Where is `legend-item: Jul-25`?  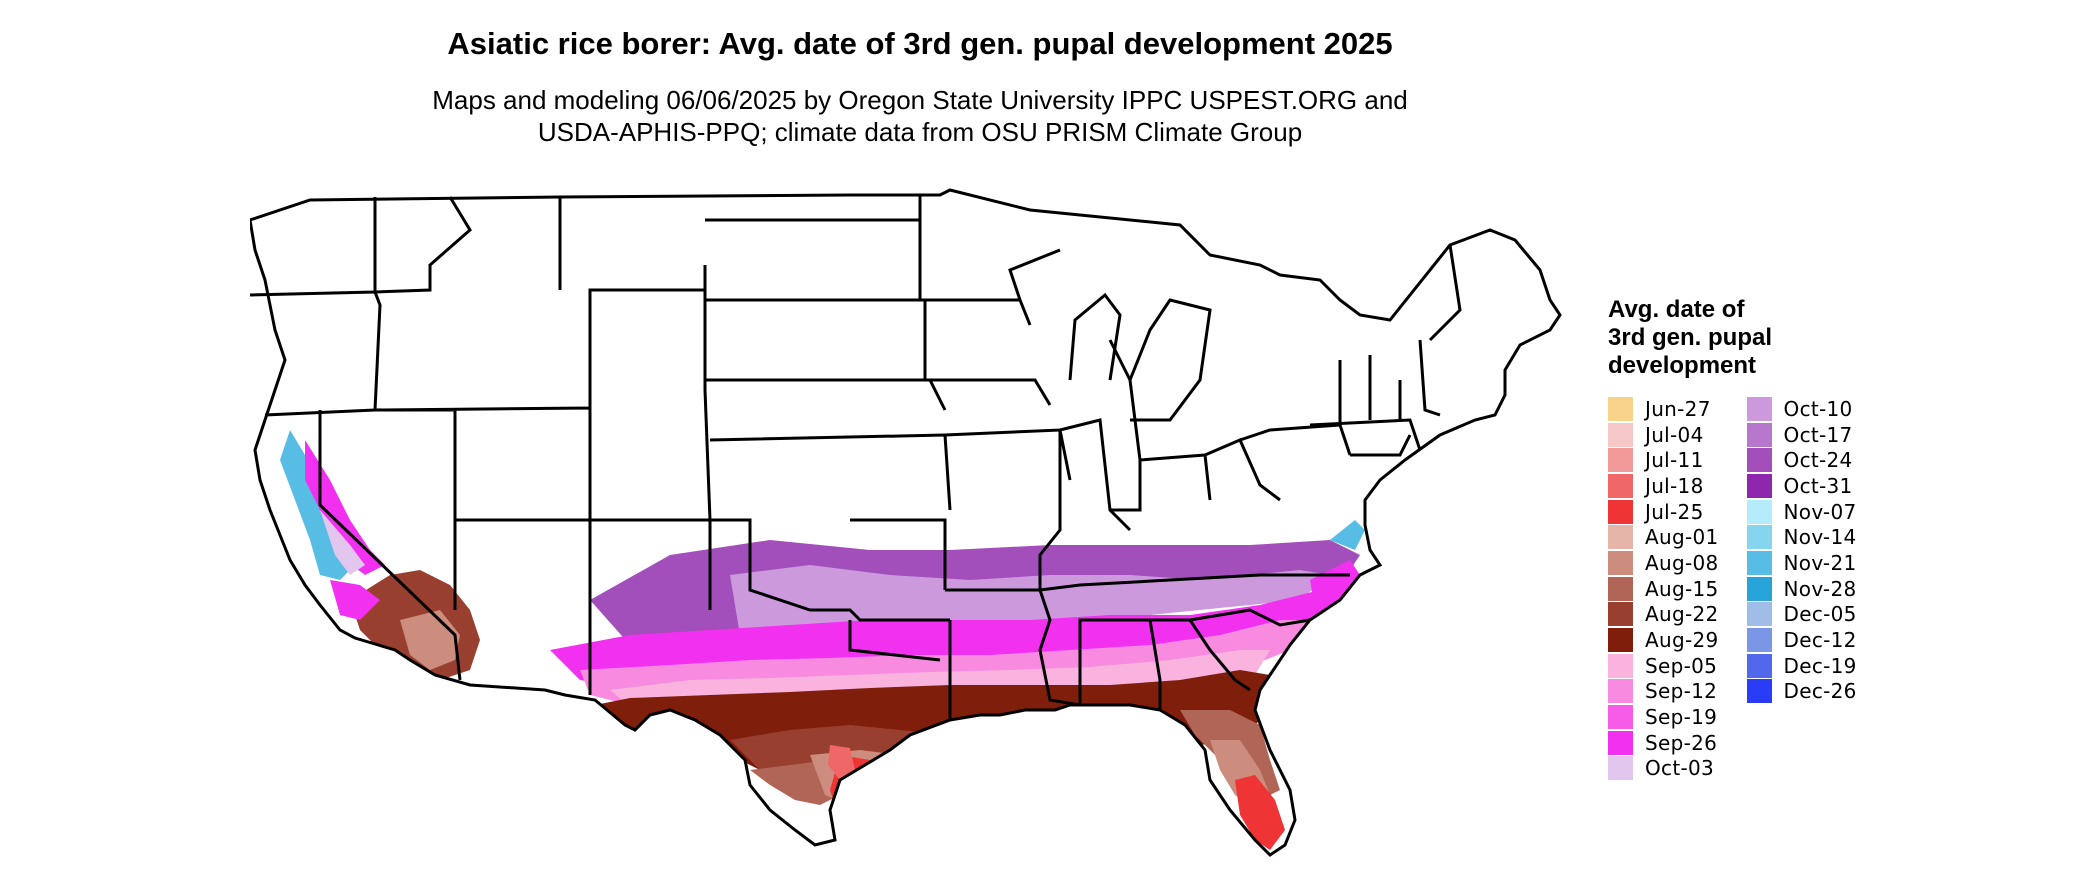
legend-item: Jul-25 is located at coordinates (1663, 512).